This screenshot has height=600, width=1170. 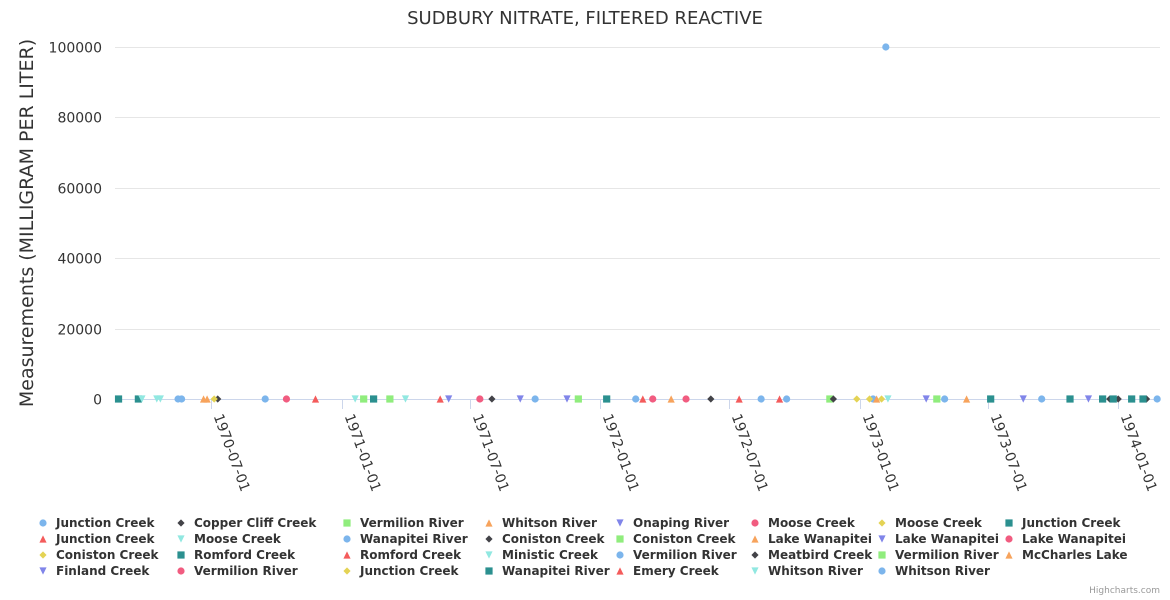 I want to click on legend-item: Finland Creek, so click(x=107, y=571).